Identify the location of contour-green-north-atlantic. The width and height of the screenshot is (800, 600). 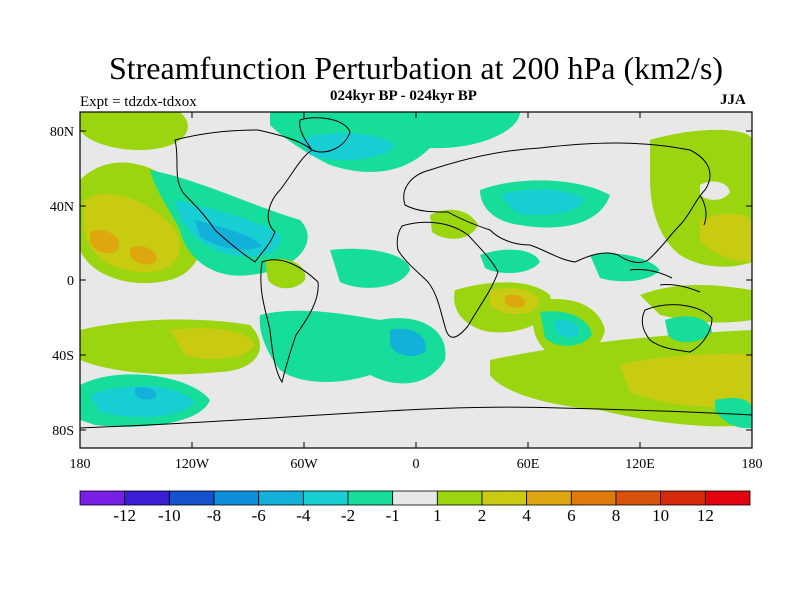
(134, 131).